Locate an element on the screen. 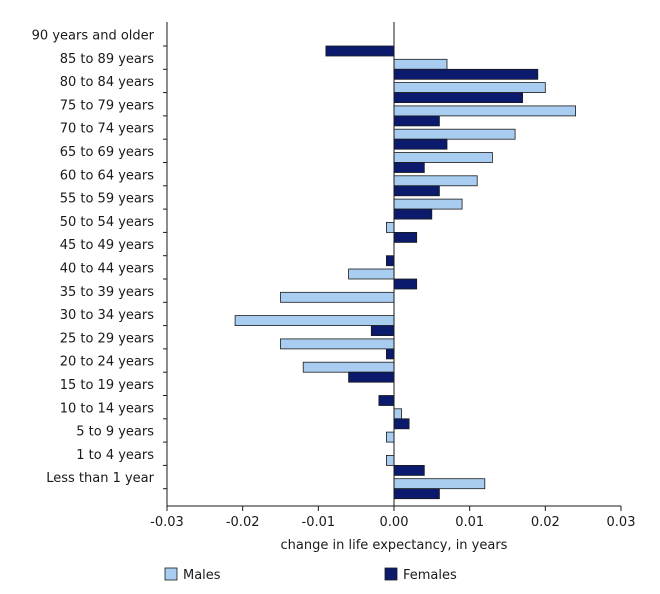  x-tick-label: -0.01 is located at coordinates (319, 522).